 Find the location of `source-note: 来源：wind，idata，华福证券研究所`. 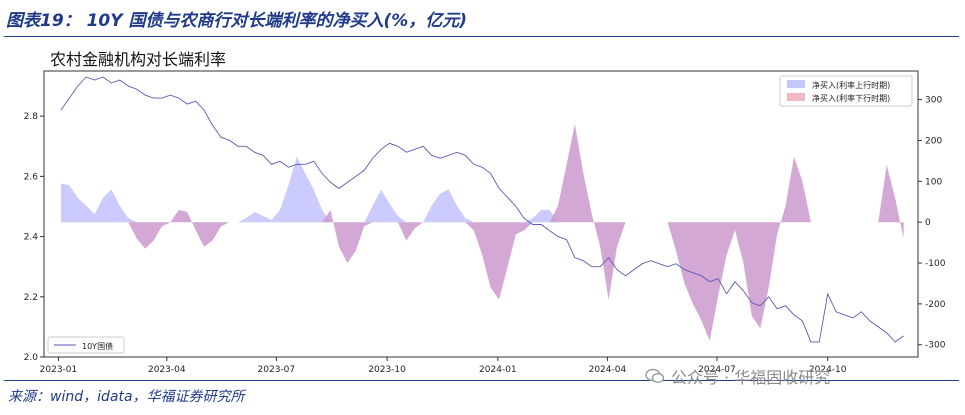

source-note: 来源：wind，idata，华福证券研究所 is located at coordinates (126, 397).